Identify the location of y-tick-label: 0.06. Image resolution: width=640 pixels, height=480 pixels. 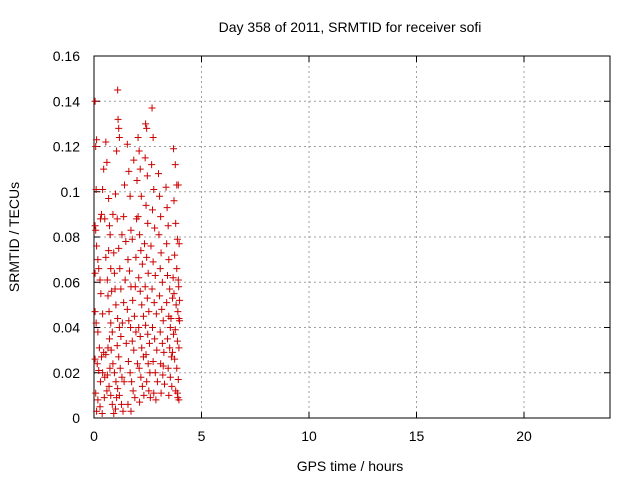
(66, 282).